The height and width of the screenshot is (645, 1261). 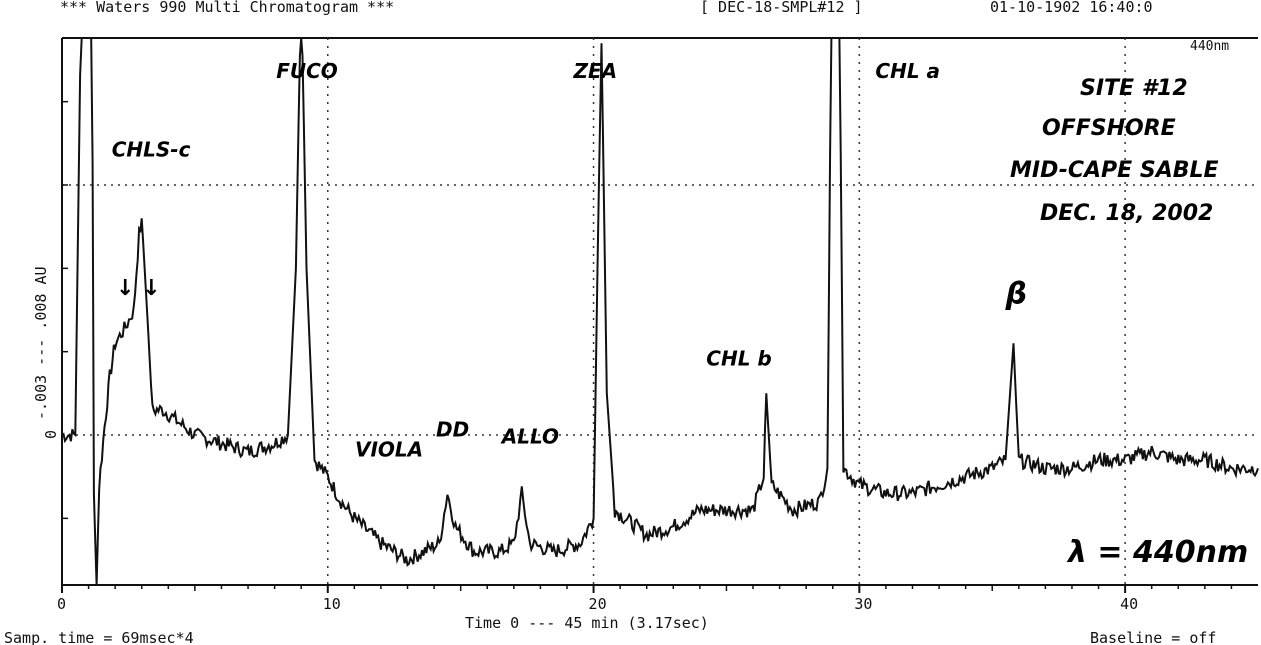 I want to click on wavelength-annotation: λ = 440nm, so click(x=1157, y=552).